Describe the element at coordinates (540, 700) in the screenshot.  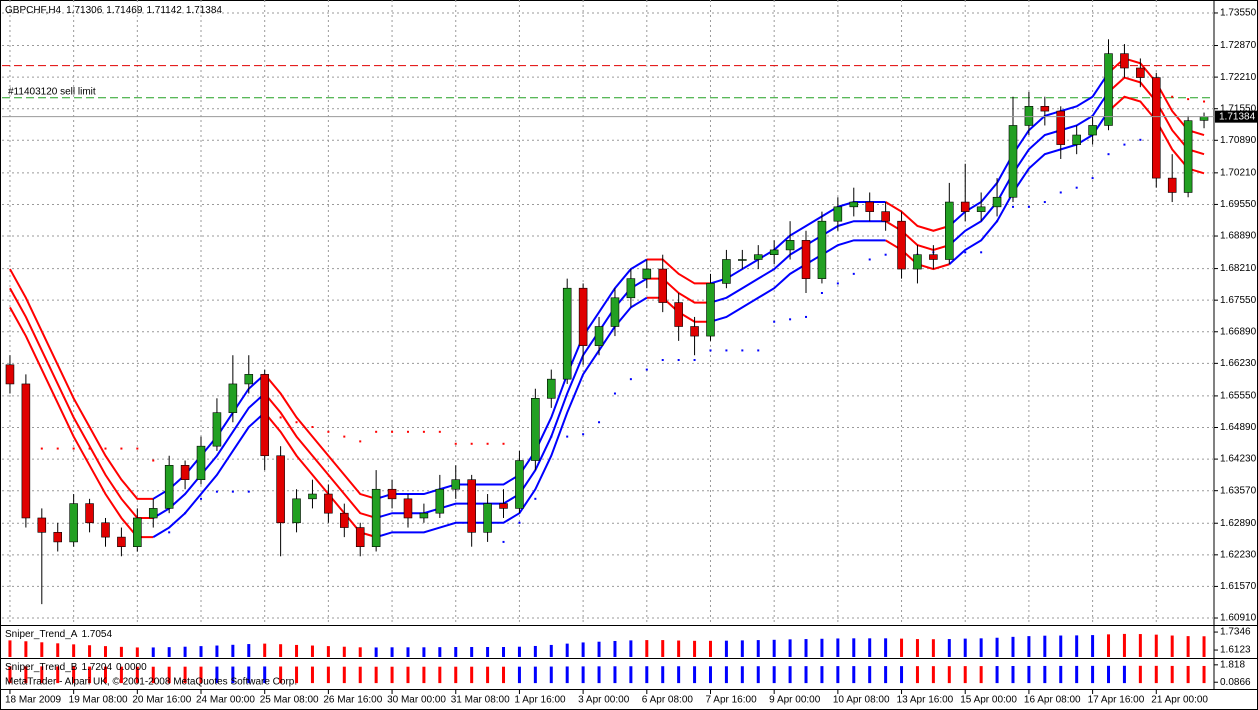
I see `x-tick-label: 1 Apr 16:00` at that location.